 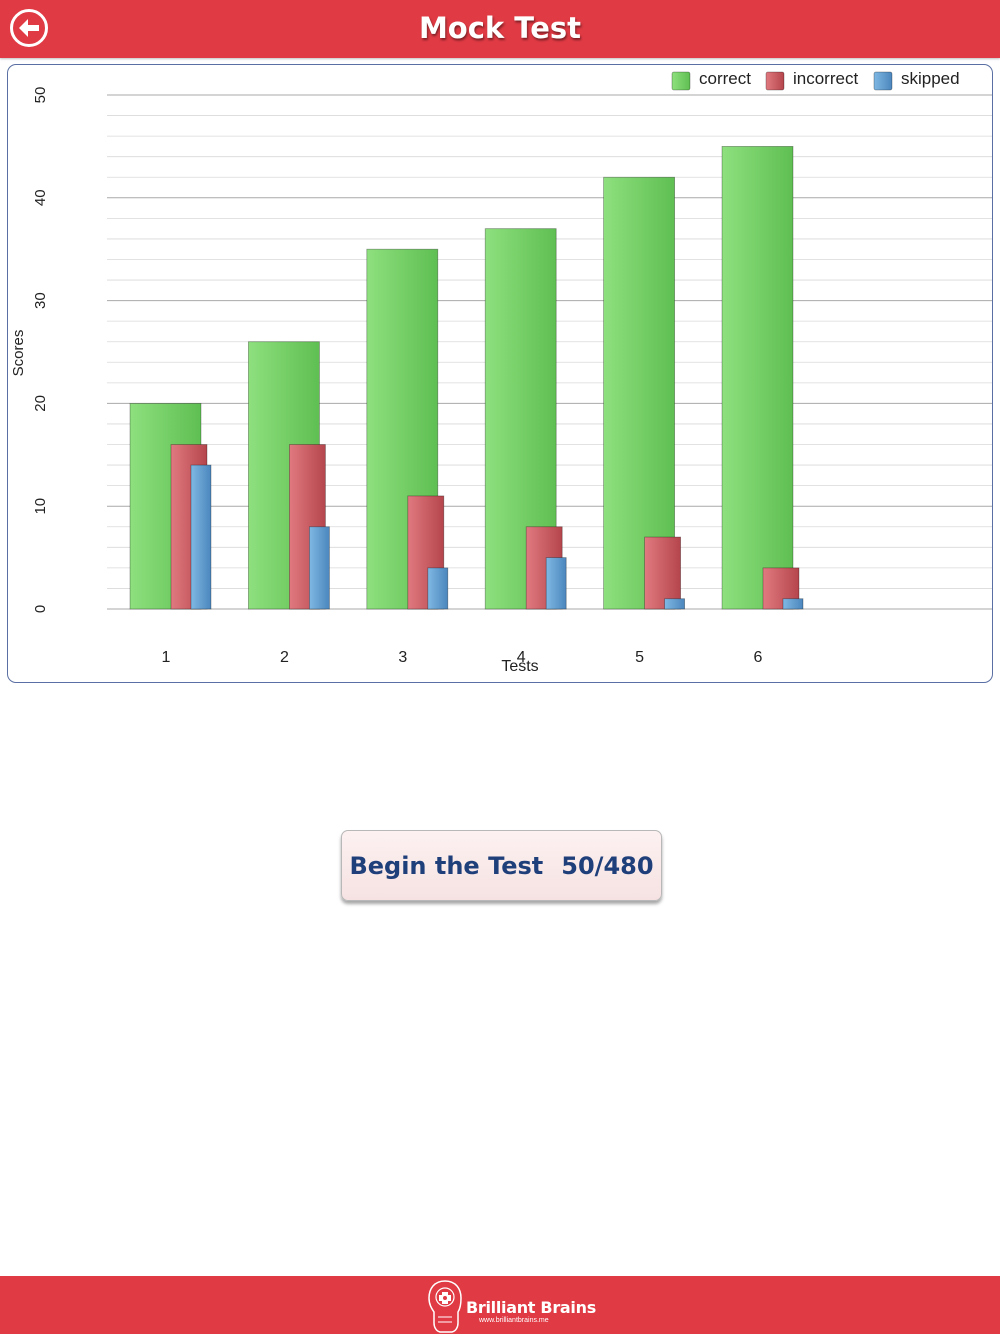 I want to click on begin-test-button: Begin the Test 50/480, so click(x=501, y=865).